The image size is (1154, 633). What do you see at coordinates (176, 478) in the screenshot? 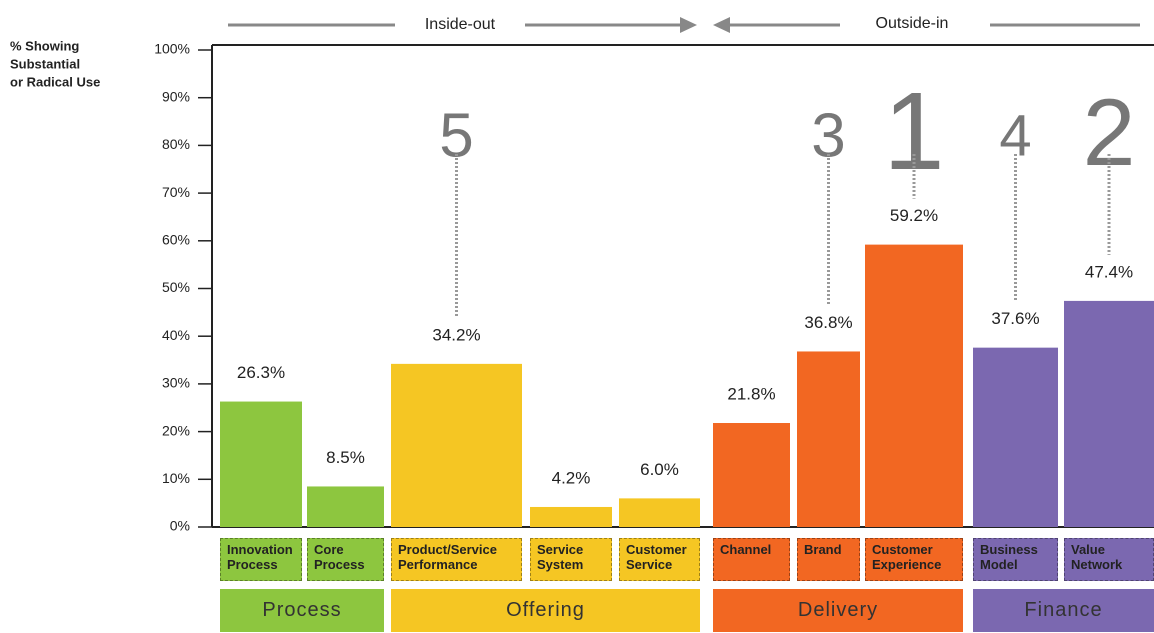
I see `y-tick-label: 10%` at bounding box center [176, 478].